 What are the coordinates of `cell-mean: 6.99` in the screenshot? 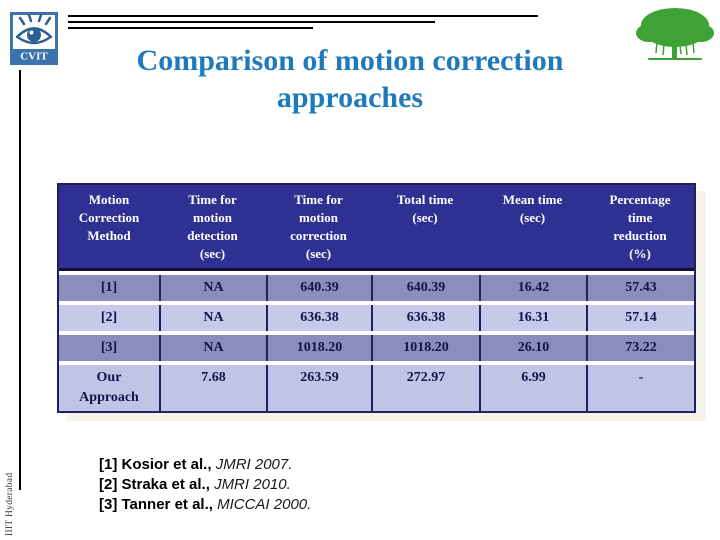 It's located at (532, 388).